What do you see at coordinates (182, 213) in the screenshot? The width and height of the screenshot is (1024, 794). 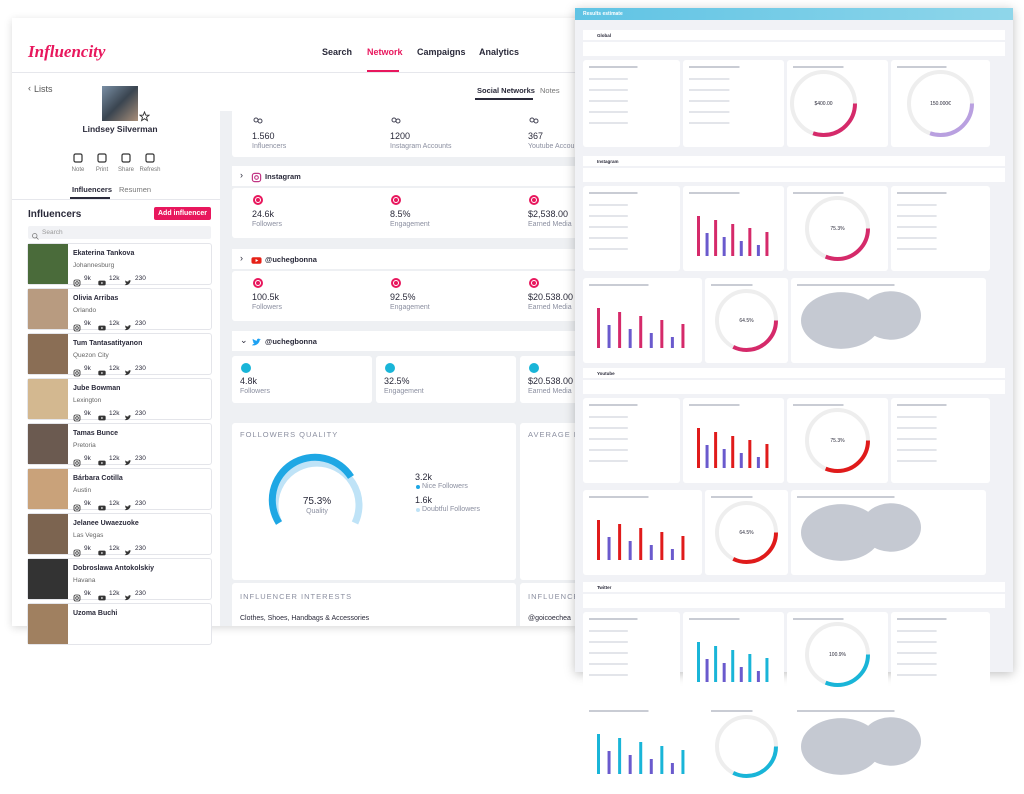 I see `add-button: Add influencer` at bounding box center [182, 213].